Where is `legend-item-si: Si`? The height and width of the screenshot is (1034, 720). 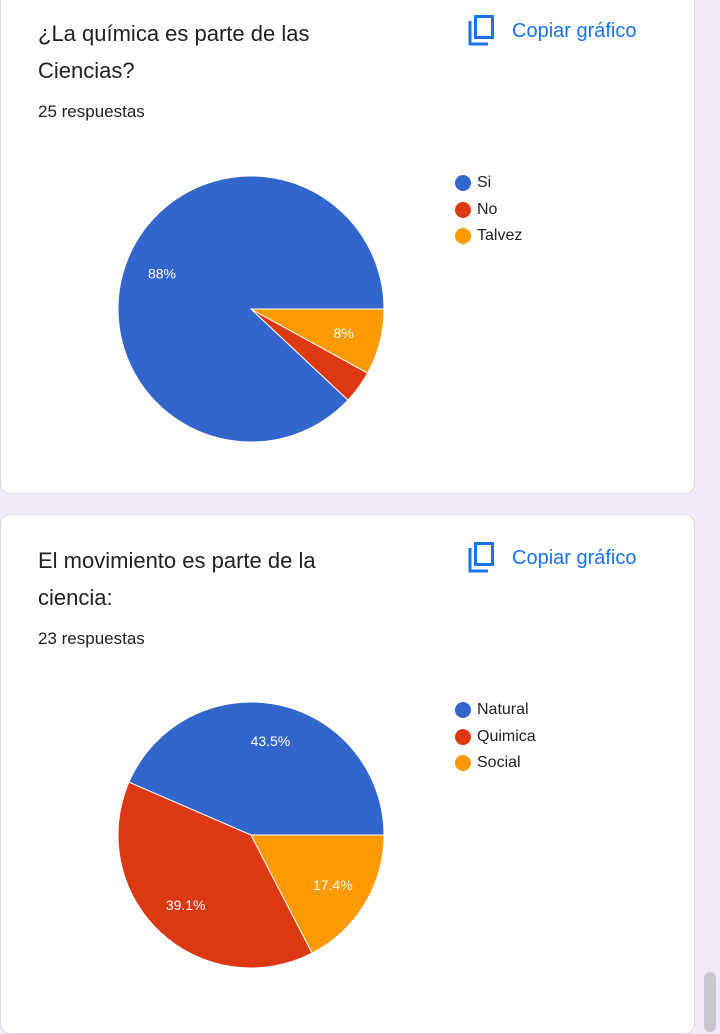 legend-item-si: Si is located at coordinates (488, 183).